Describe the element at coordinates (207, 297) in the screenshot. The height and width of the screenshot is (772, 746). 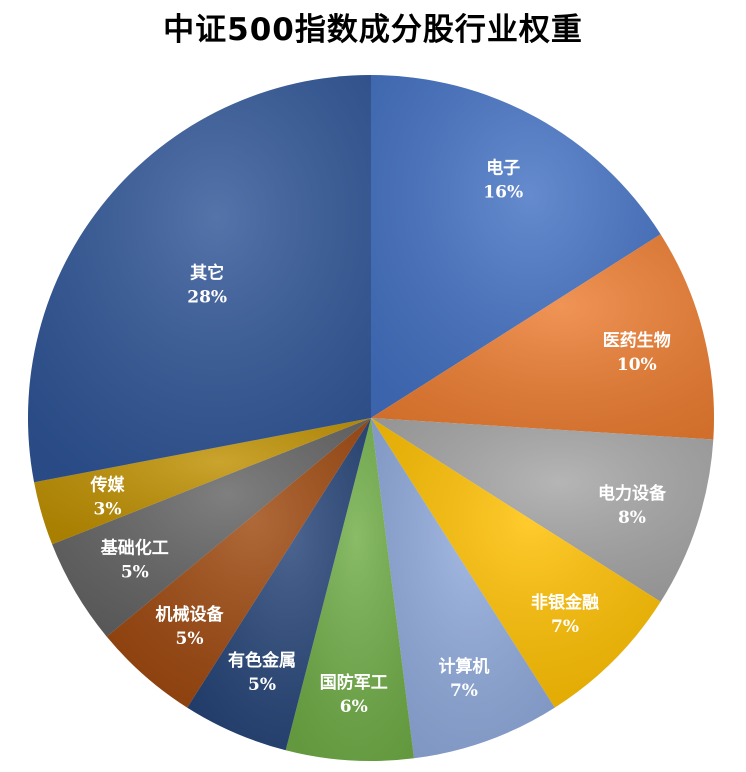
I see `slice-value-label: 28%` at that location.